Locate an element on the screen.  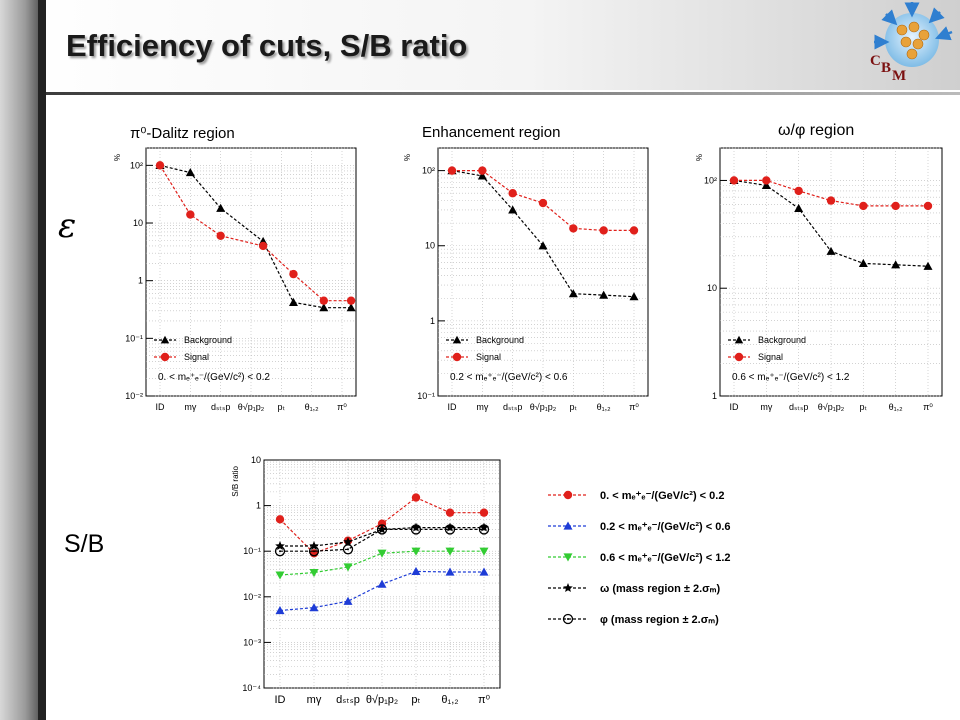
legend-label: Background is located at coordinates (208, 340).